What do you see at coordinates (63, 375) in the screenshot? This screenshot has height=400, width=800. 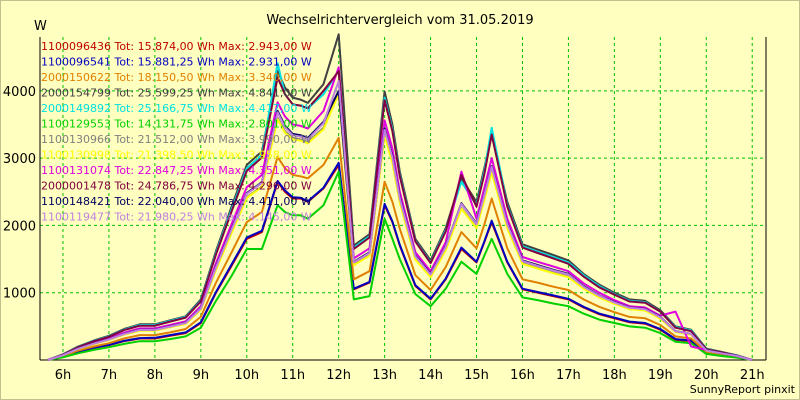 I see `x-tick-label: 6h` at bounding box center [63, 375].